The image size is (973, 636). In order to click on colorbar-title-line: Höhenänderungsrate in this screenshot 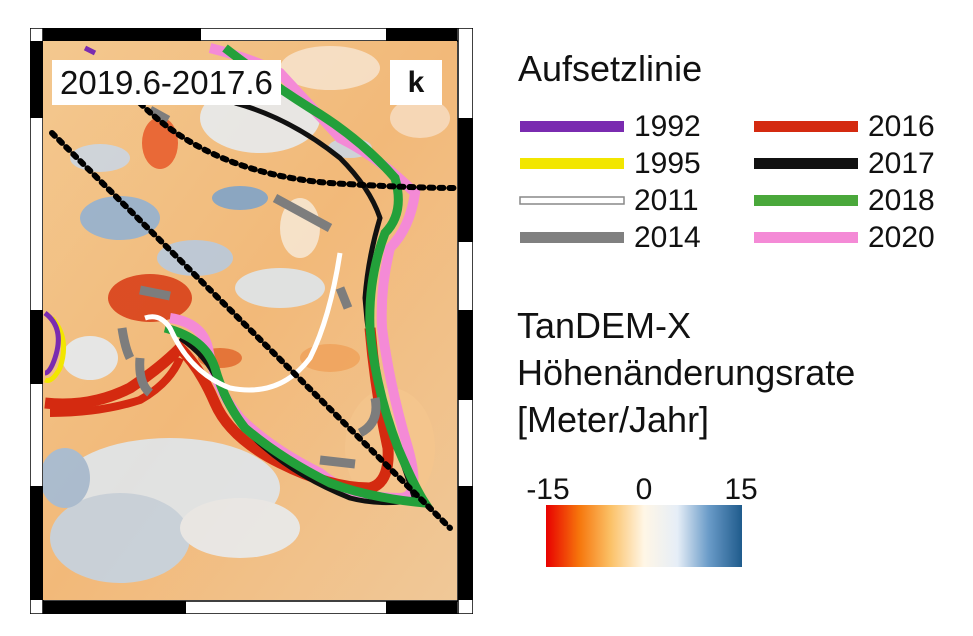, I will do `click(686, 372)`.